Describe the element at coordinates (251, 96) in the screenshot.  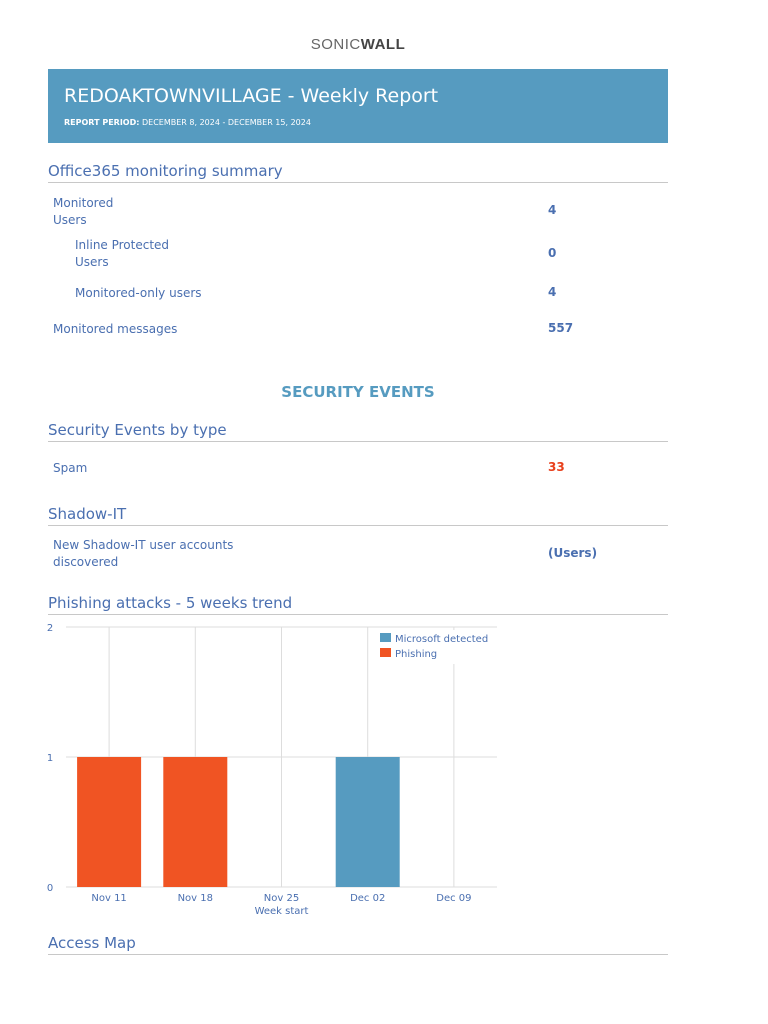
I see `report-title: REDOAKTOWNVILLAGE - Weekly Report` at that location.